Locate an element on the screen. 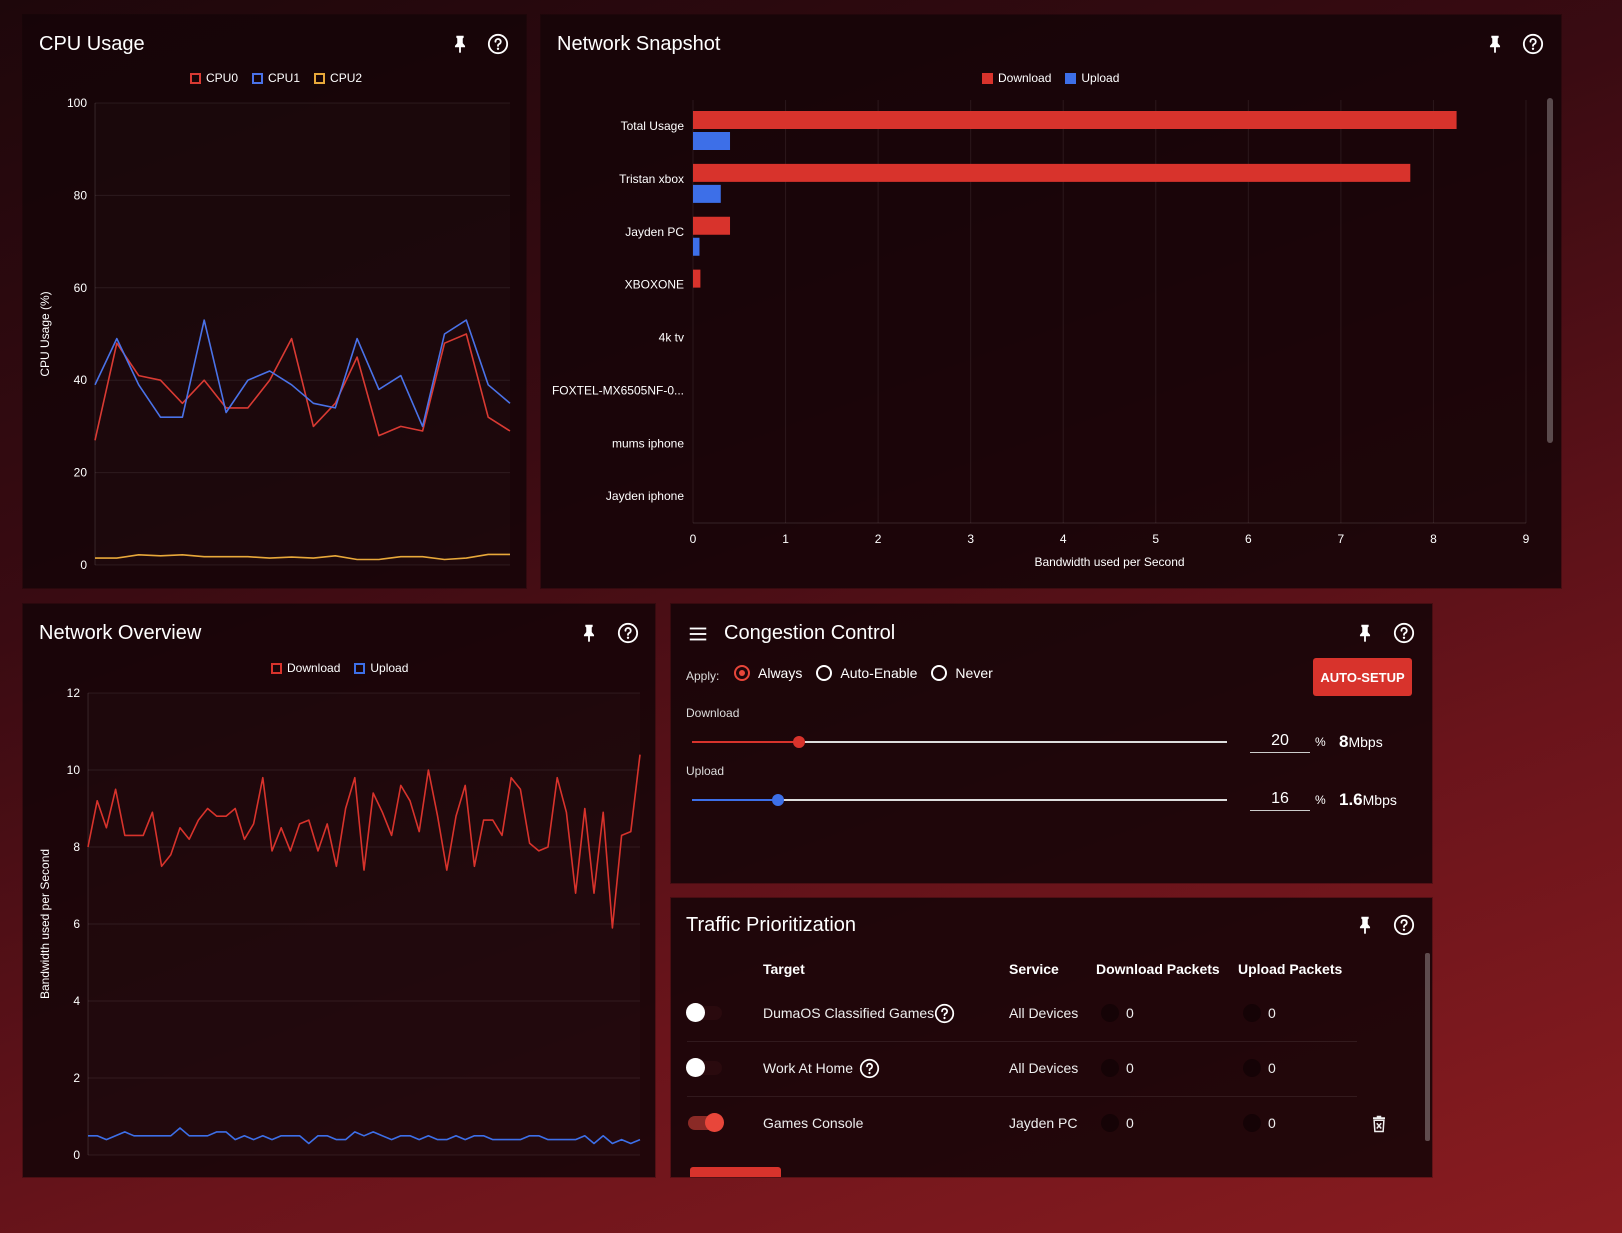 Image resolution: width=1622 pixels, height=1233 pixels. upload-percent-sign: % is located at coordinates (1320, 800).